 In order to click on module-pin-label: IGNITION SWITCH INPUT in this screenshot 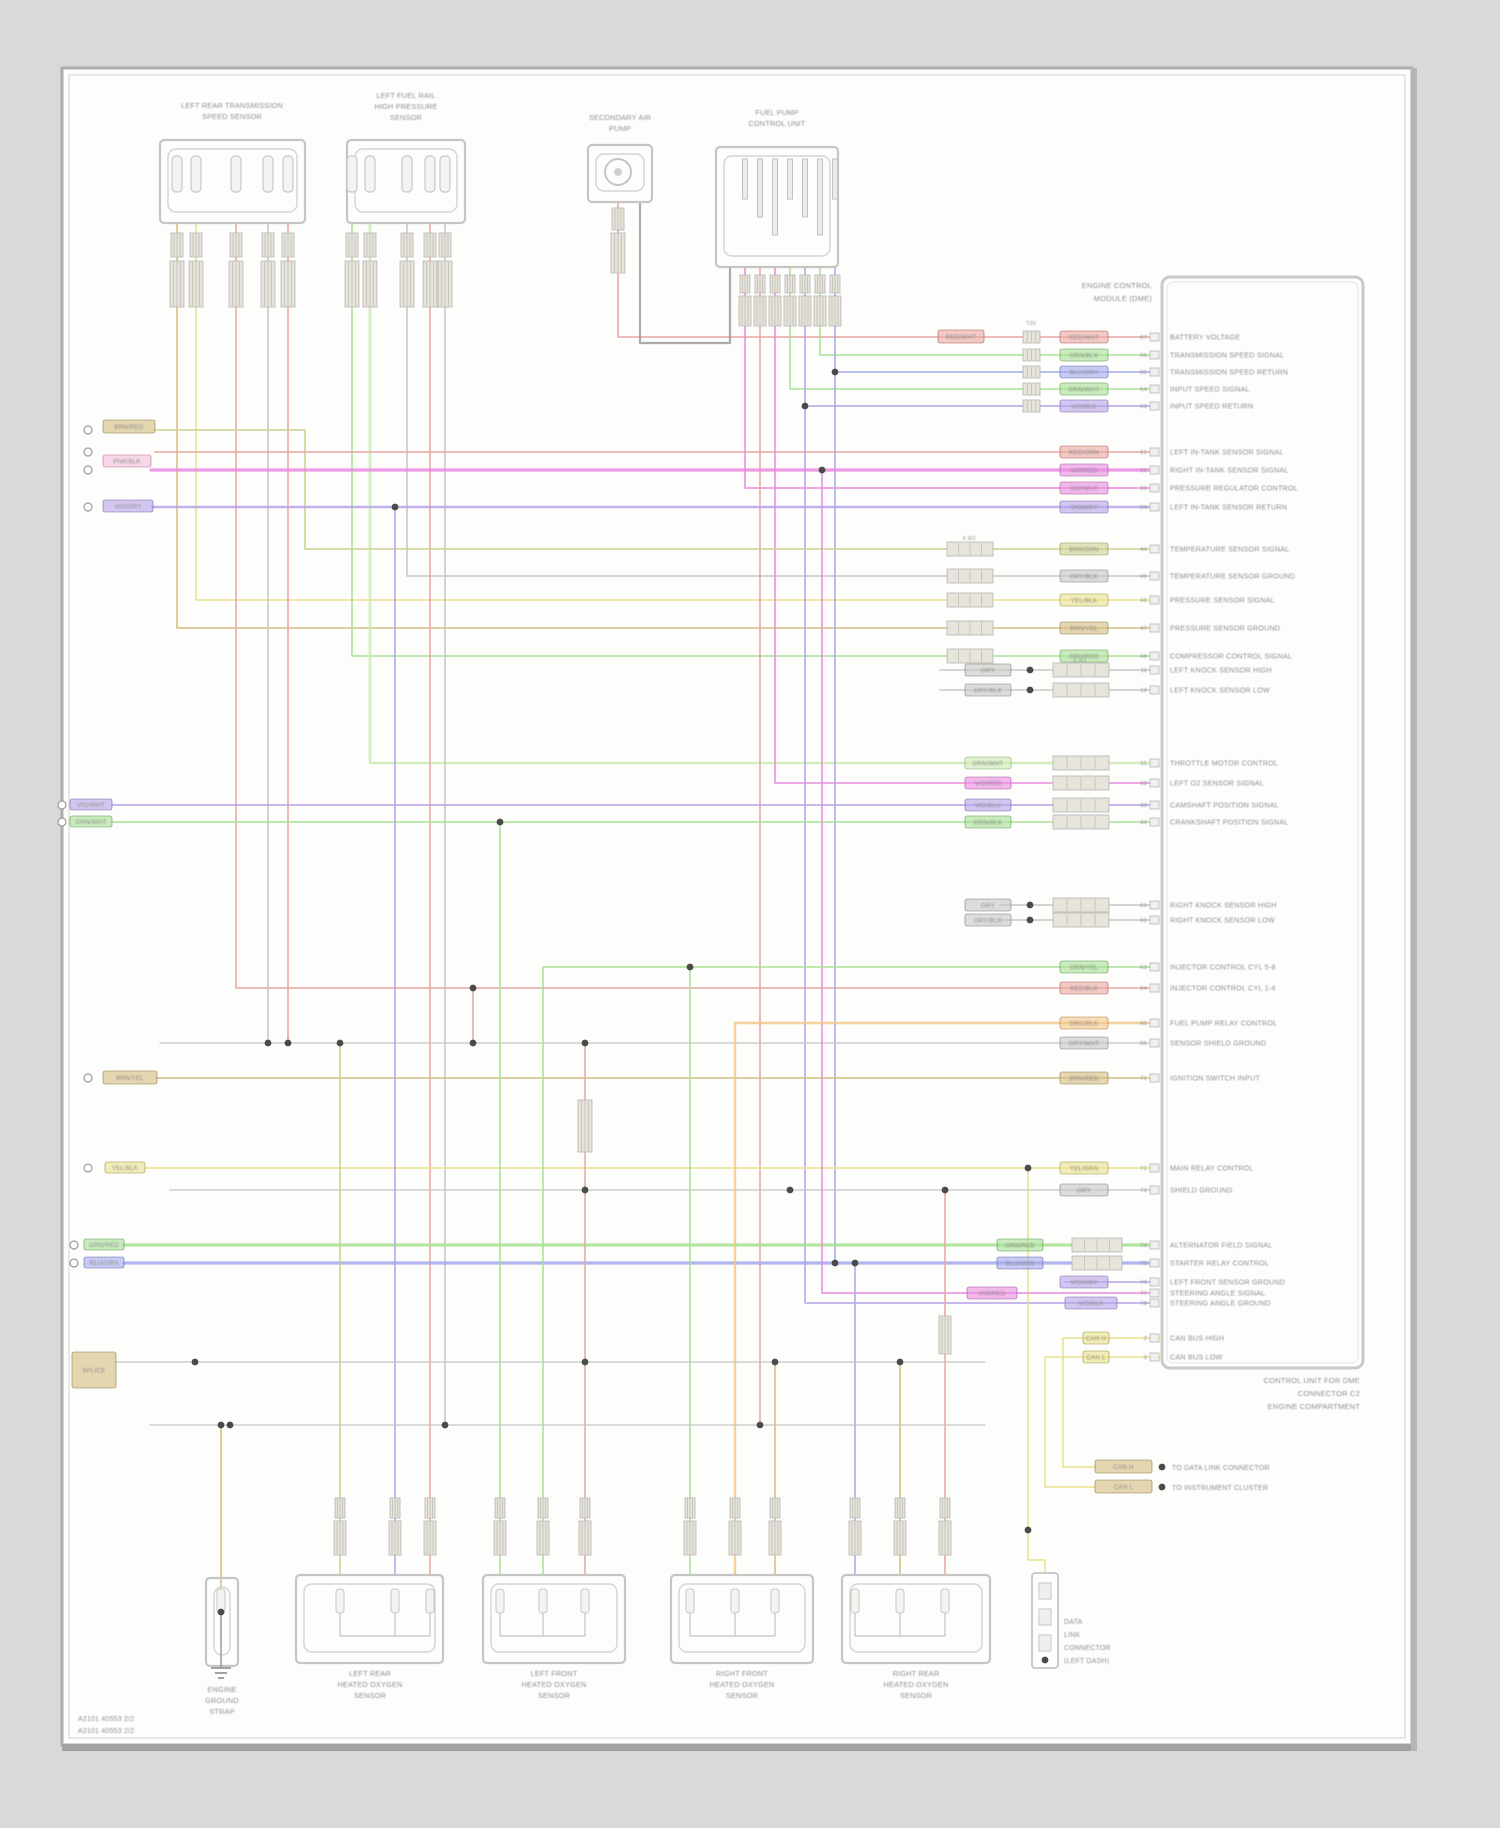, I will do `click(1215, 1078)`.